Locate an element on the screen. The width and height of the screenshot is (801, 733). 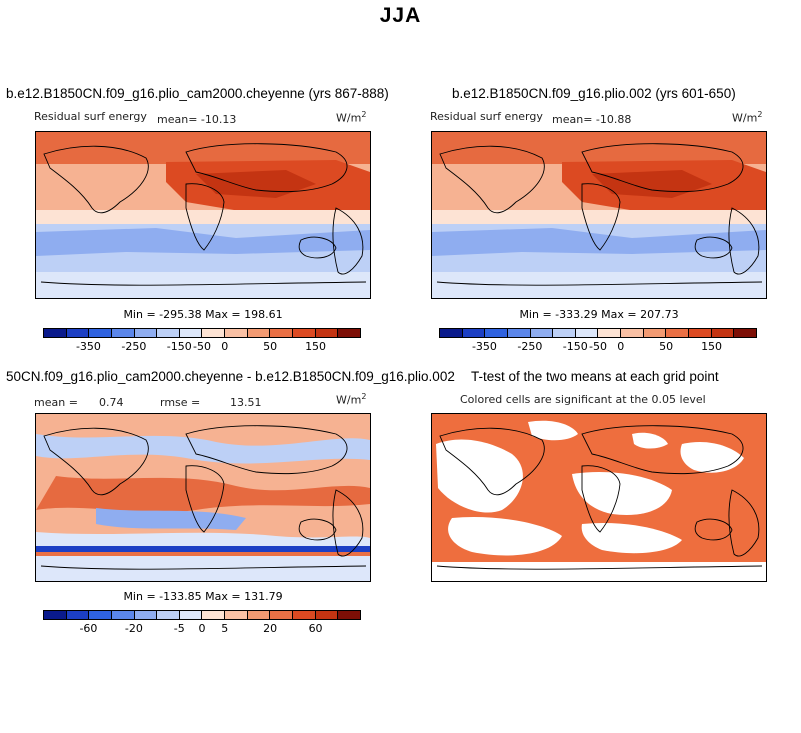
colorbar-1-ticks: -350 -250 -150 -50 0 50 150 is located at coordinates (400, 347).